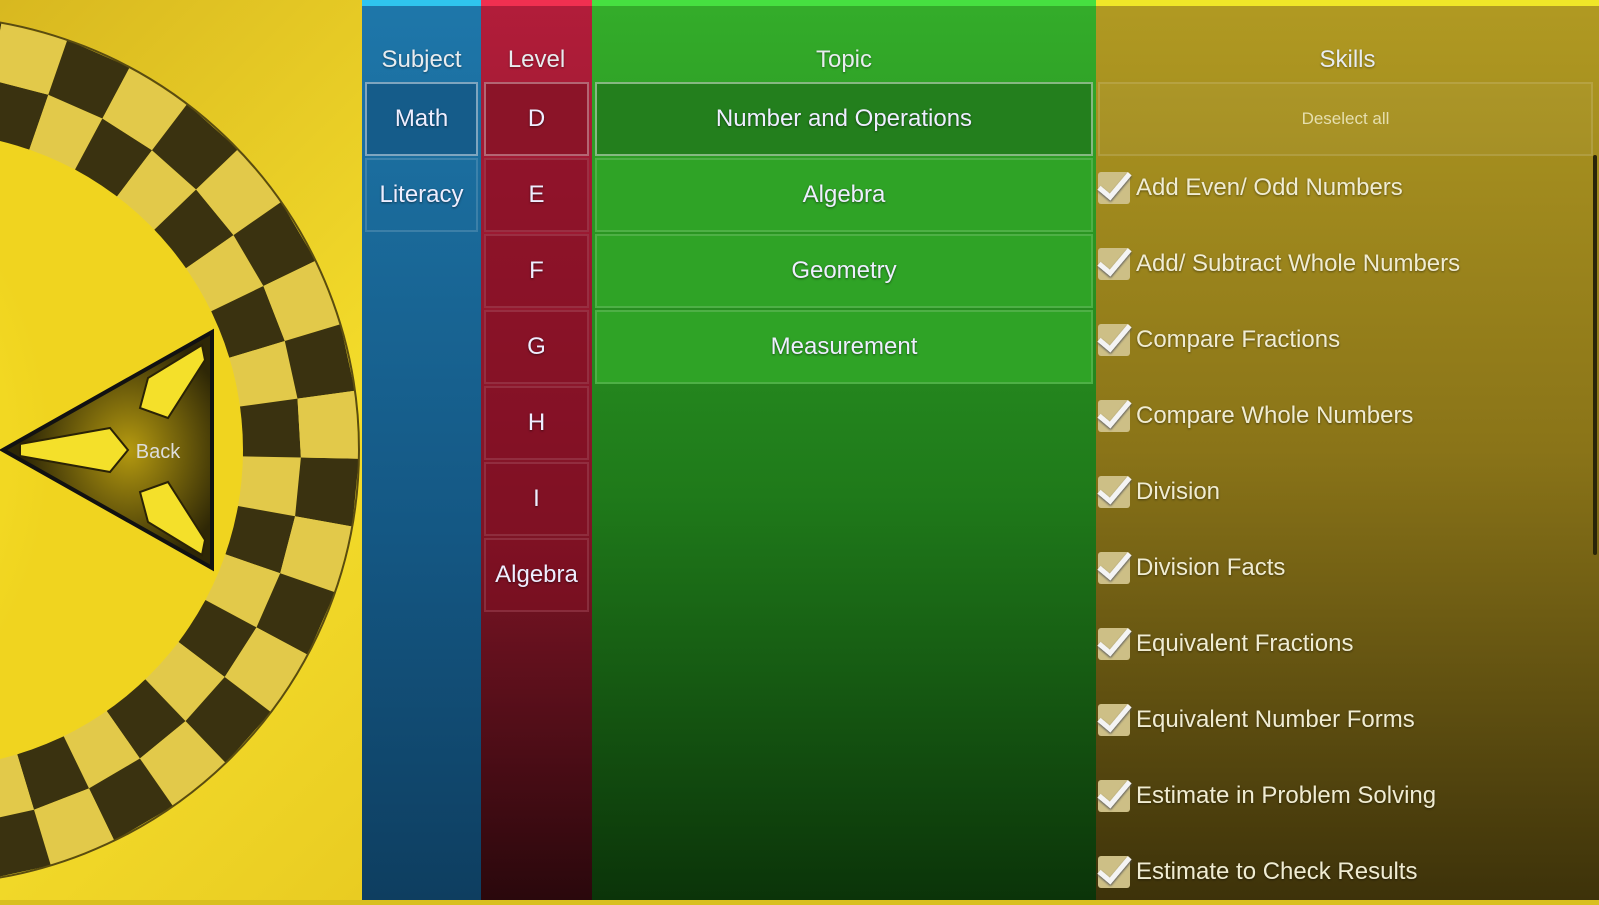  I want to click on skill-checkbox-row: Add/ Subtract Whole Numbers, so click(1343, 264).